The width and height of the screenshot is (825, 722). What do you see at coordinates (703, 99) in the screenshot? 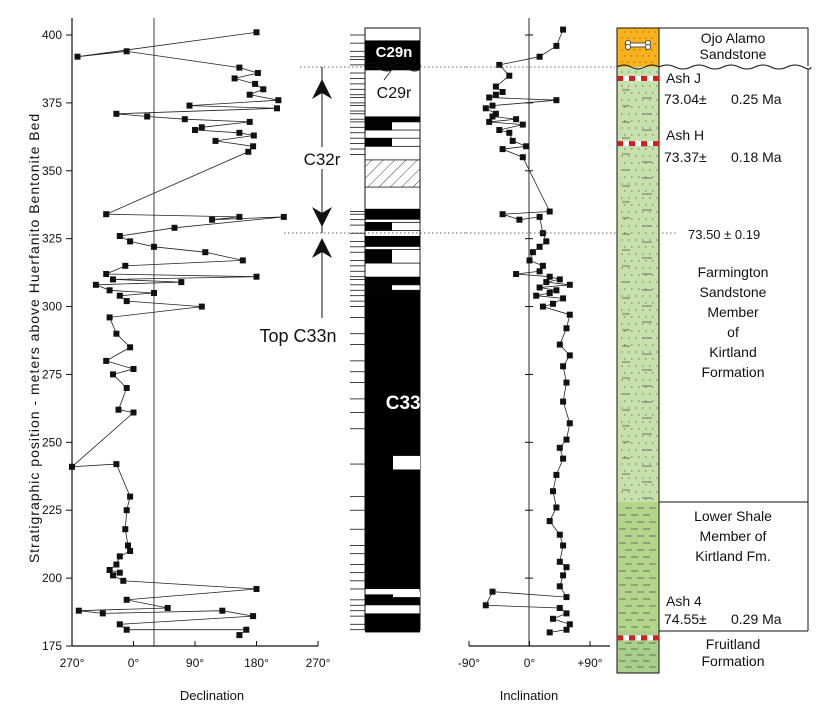
I see `ash-j-sign: ±` at bounding box center [703, 99].